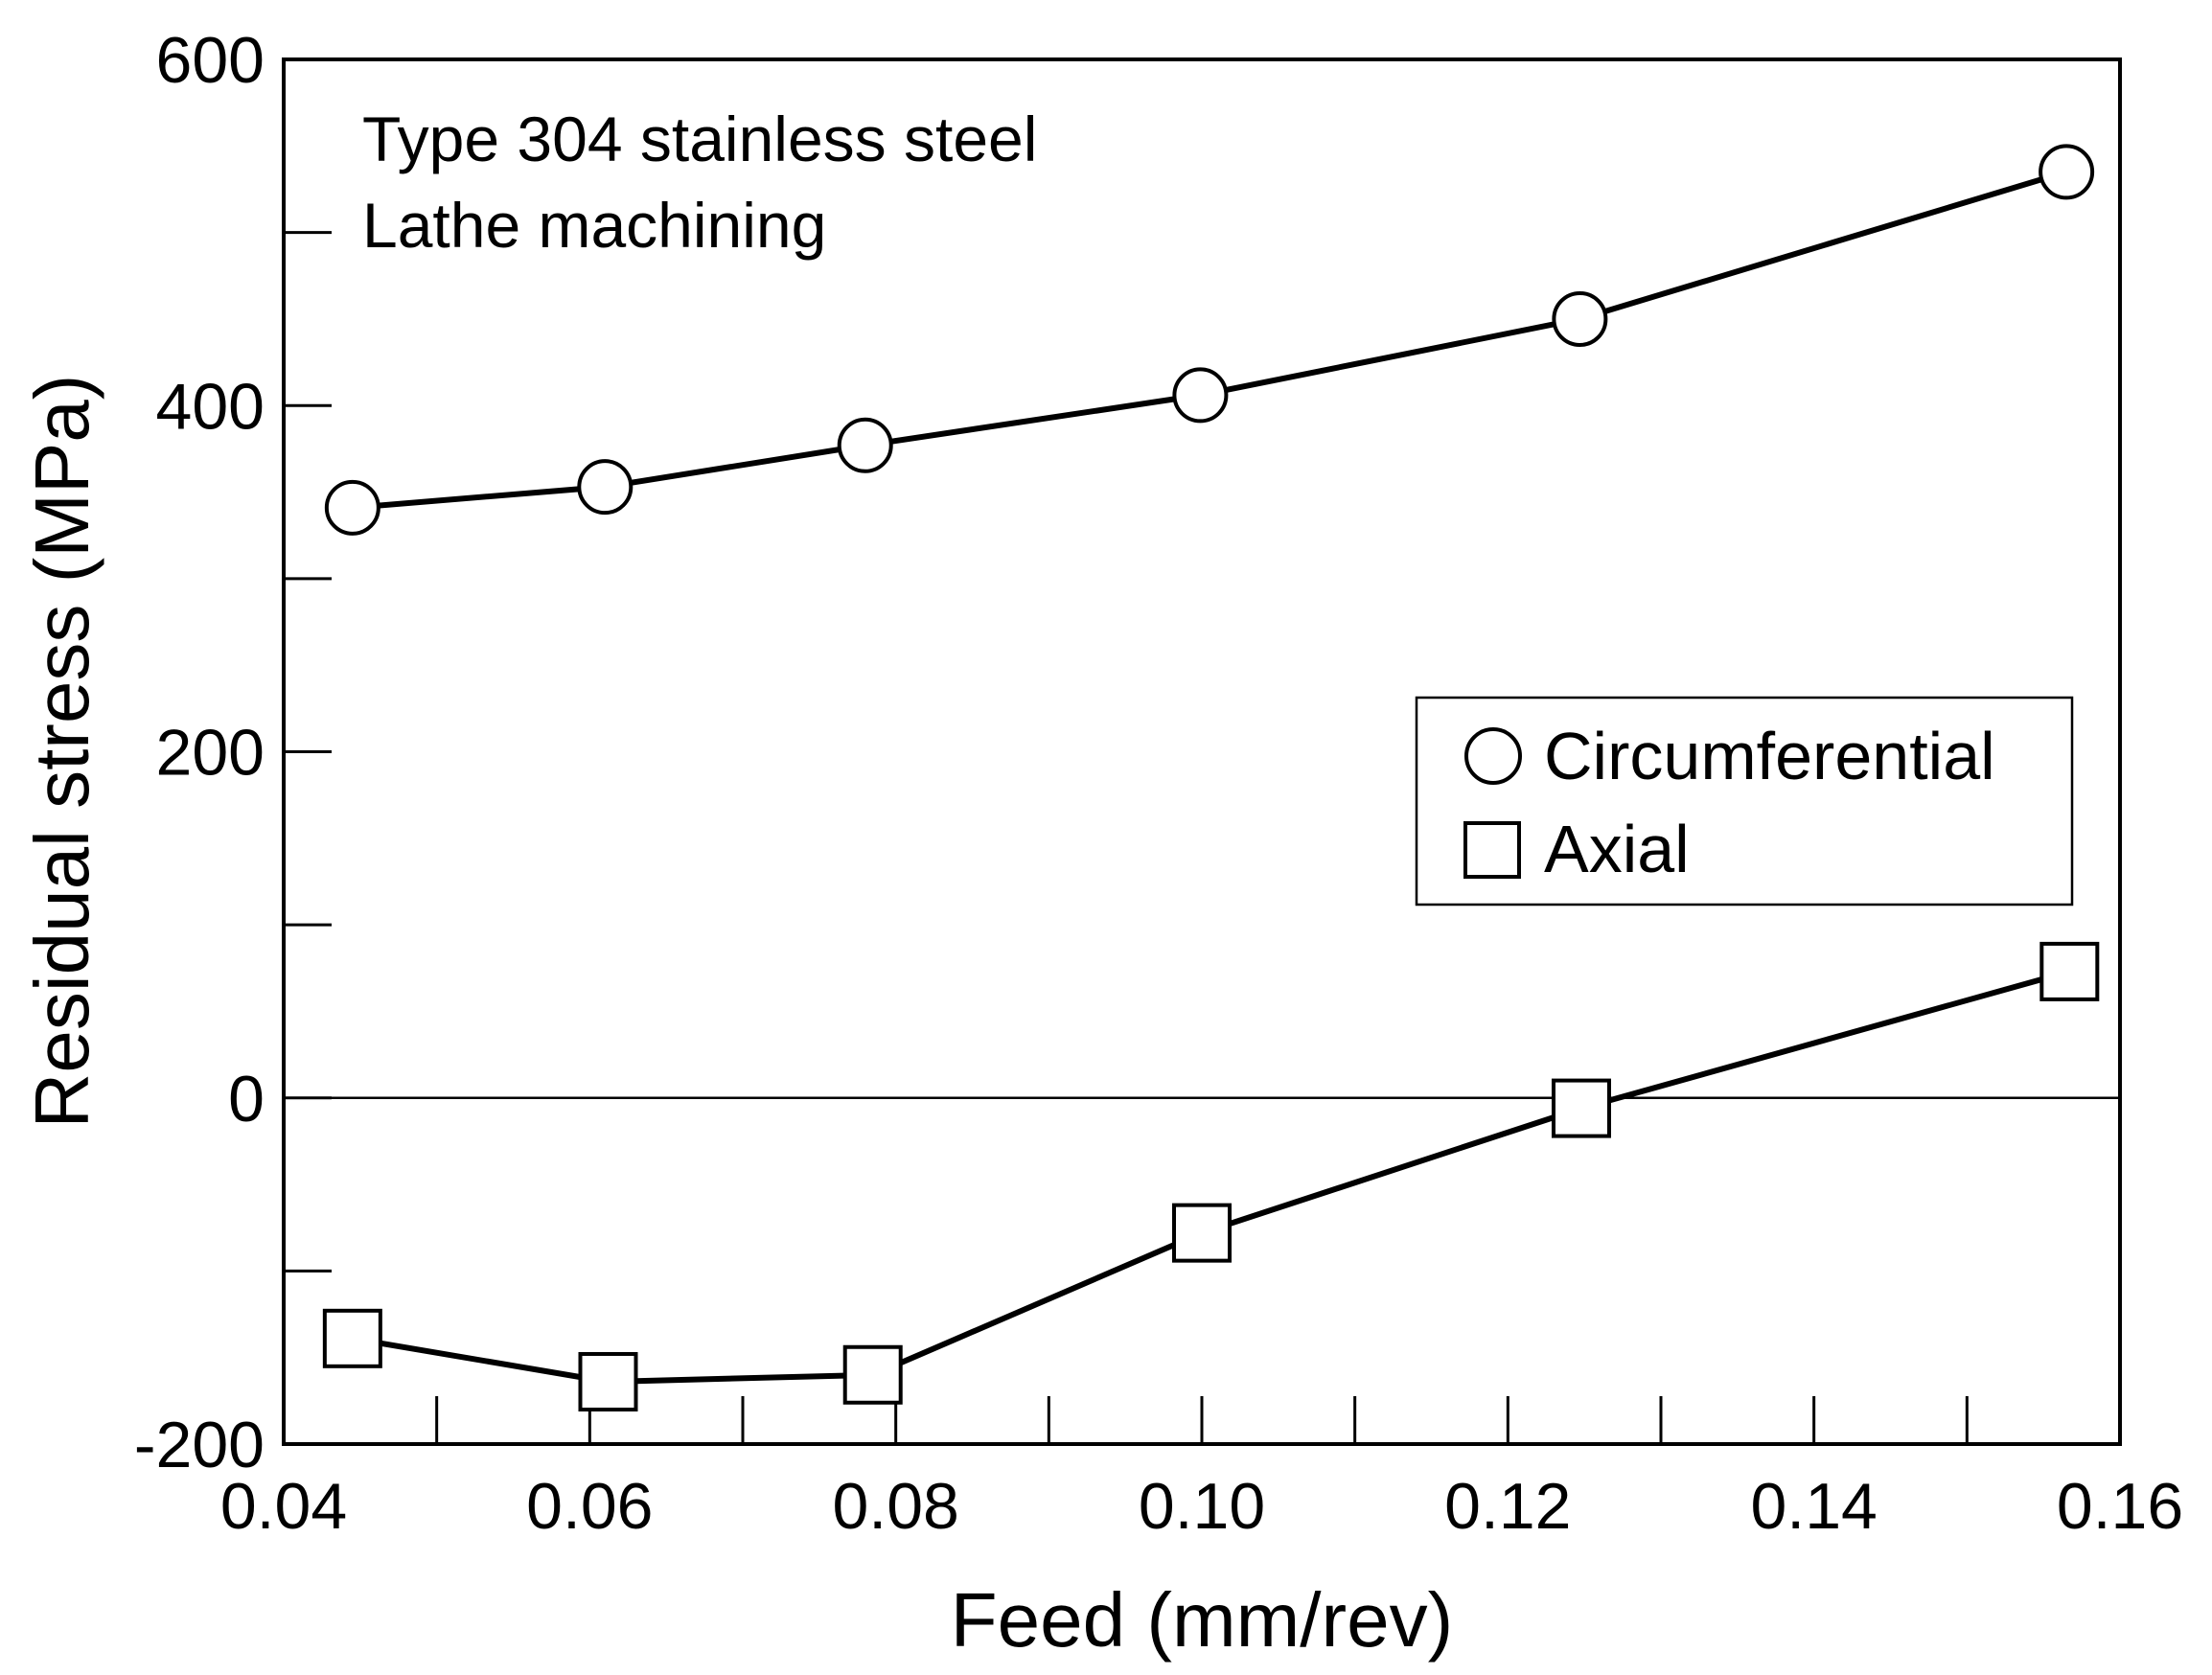  What do you see at coordinates (1202, 1506) in the screenshot?
I see `x-tick-label: 0.10` at bounding box center [1202, 1506].